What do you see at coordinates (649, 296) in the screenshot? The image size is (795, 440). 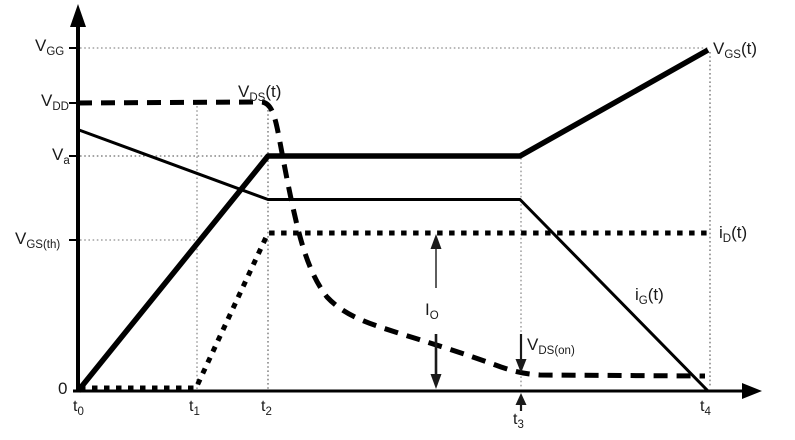 I see `curve-label-ig: iG(t)` at bounding box center [649, 296].